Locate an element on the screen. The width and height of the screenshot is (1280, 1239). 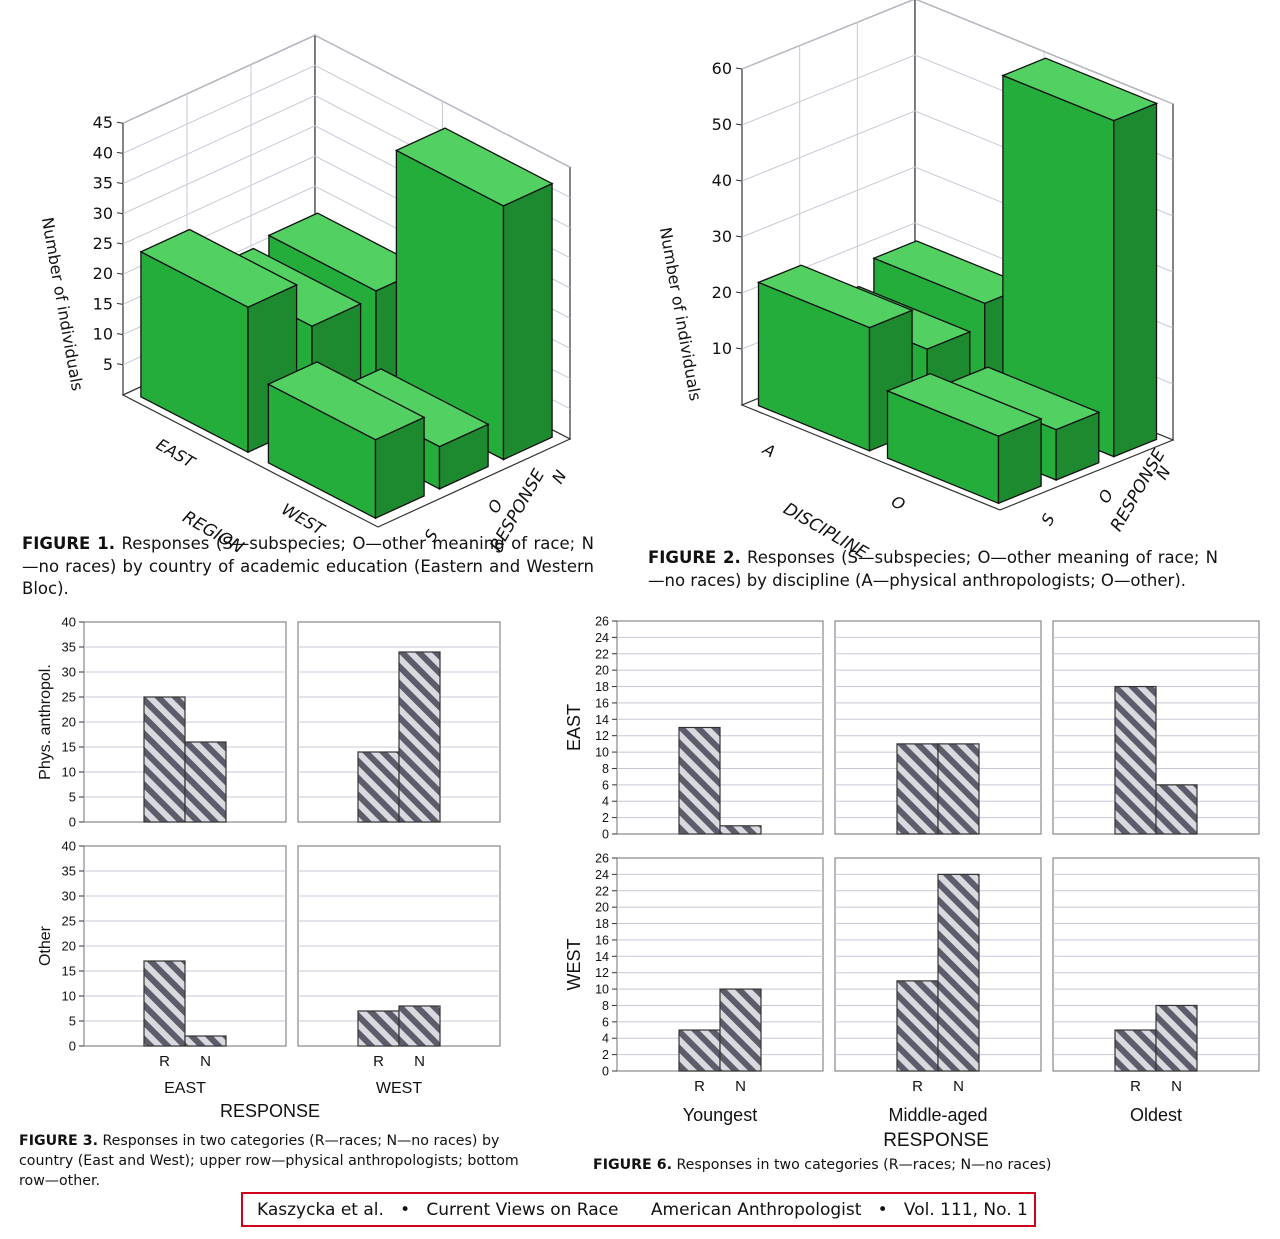
fig2-x-tick-label: A is located at coordinates (769, 450).